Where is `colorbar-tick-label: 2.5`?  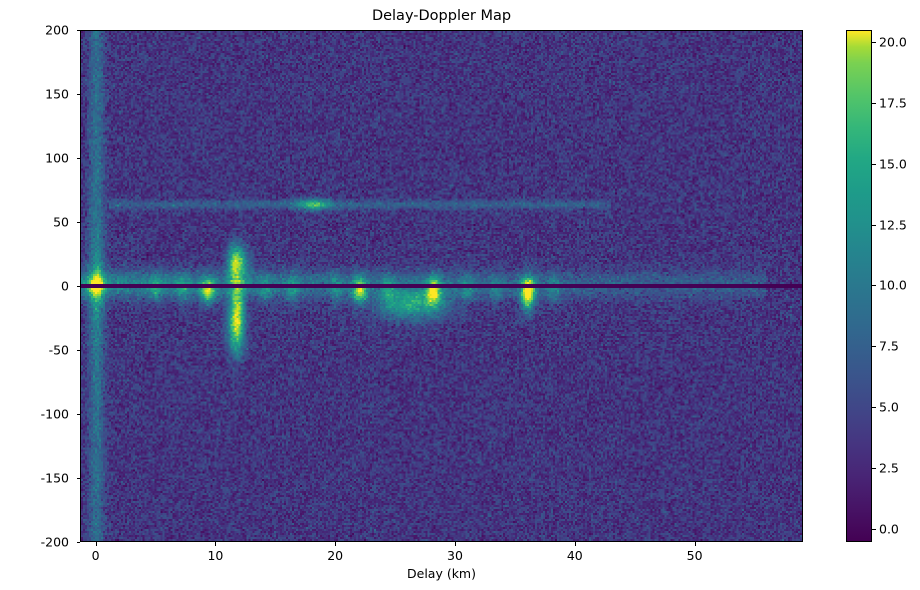 colorbar-tick-label: 2.5 is located at coordinates (889, 468).